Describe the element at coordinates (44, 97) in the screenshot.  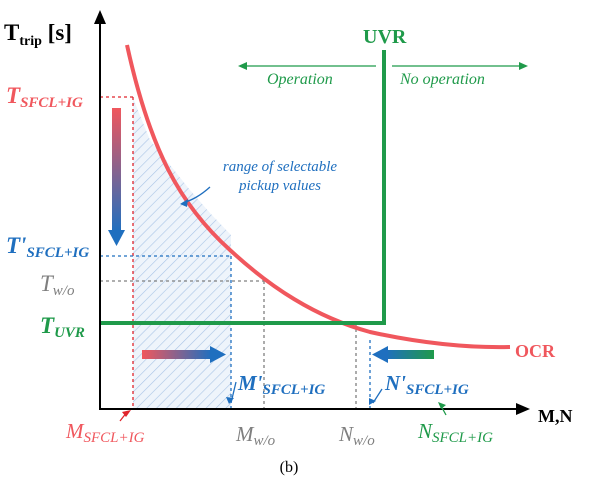
I see `t-sfcl-label: TSFCL+IG` at that location.